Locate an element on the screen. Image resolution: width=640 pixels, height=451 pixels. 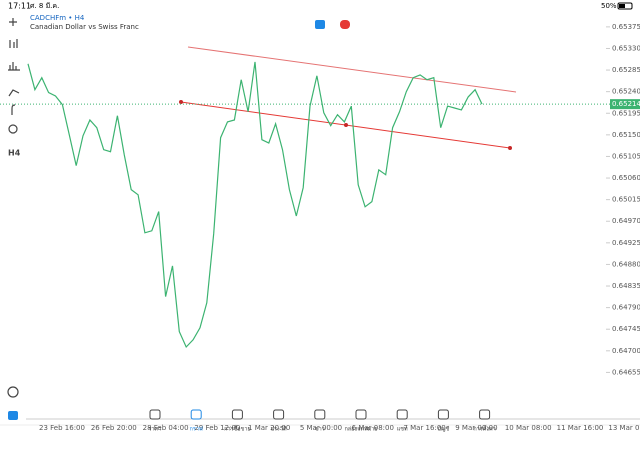
buy-button is located at coordinates (345, 24).